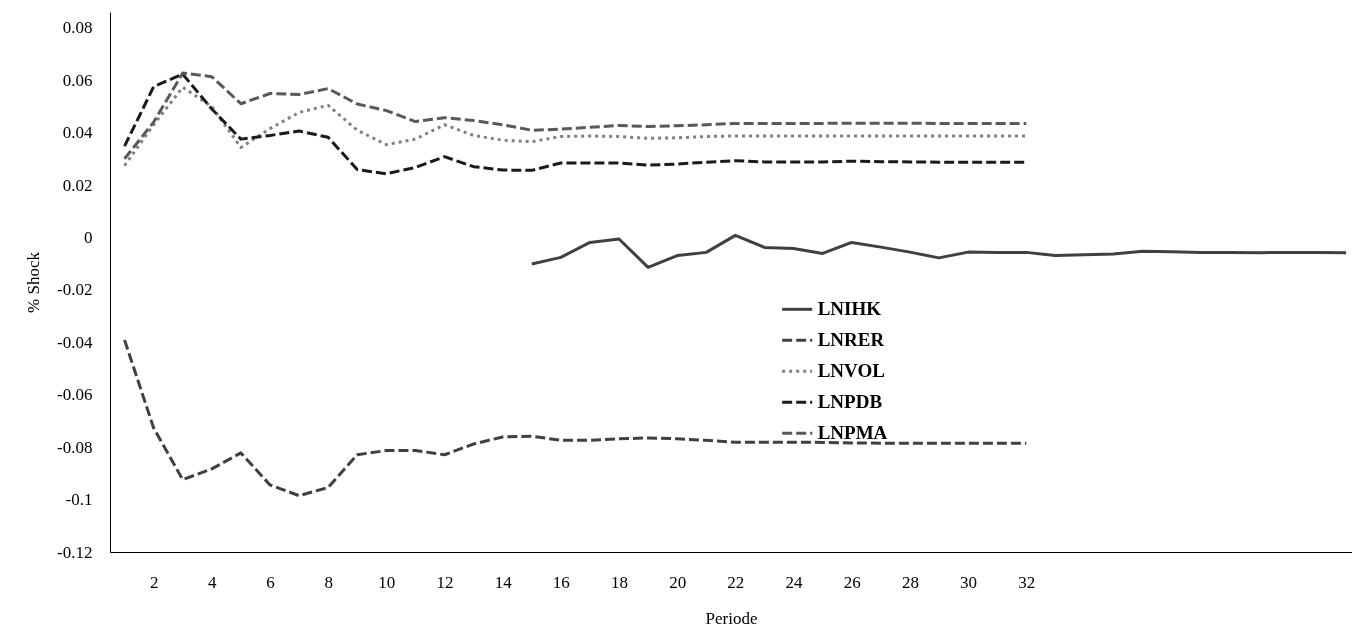 This screenshot has height=633, width=1352. I want to click on x-tick-label: 14, so click(503, 582).